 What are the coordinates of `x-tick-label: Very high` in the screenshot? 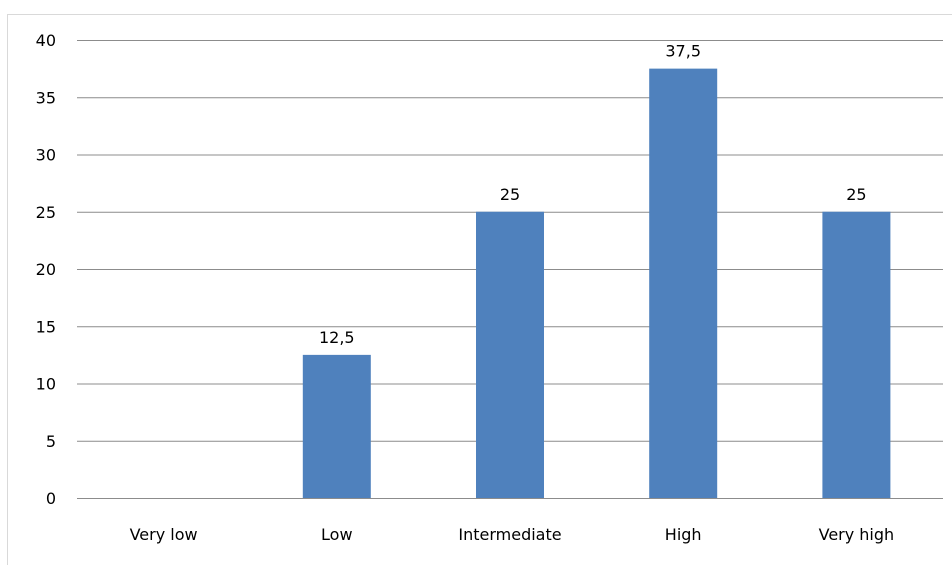 It's located at (857, 534).